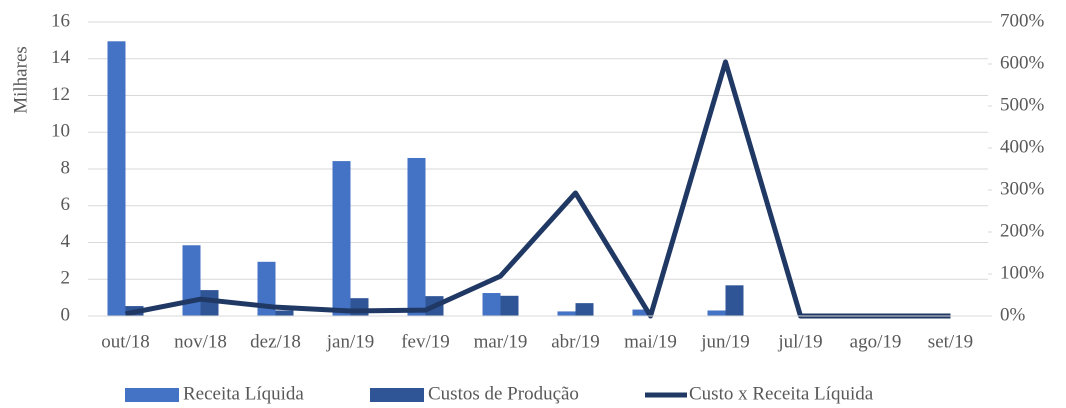 Image resolution: width=1066 pixels, height=408 pixels. I want to click on y2-tick-label: 200%, so click(1022, 230).